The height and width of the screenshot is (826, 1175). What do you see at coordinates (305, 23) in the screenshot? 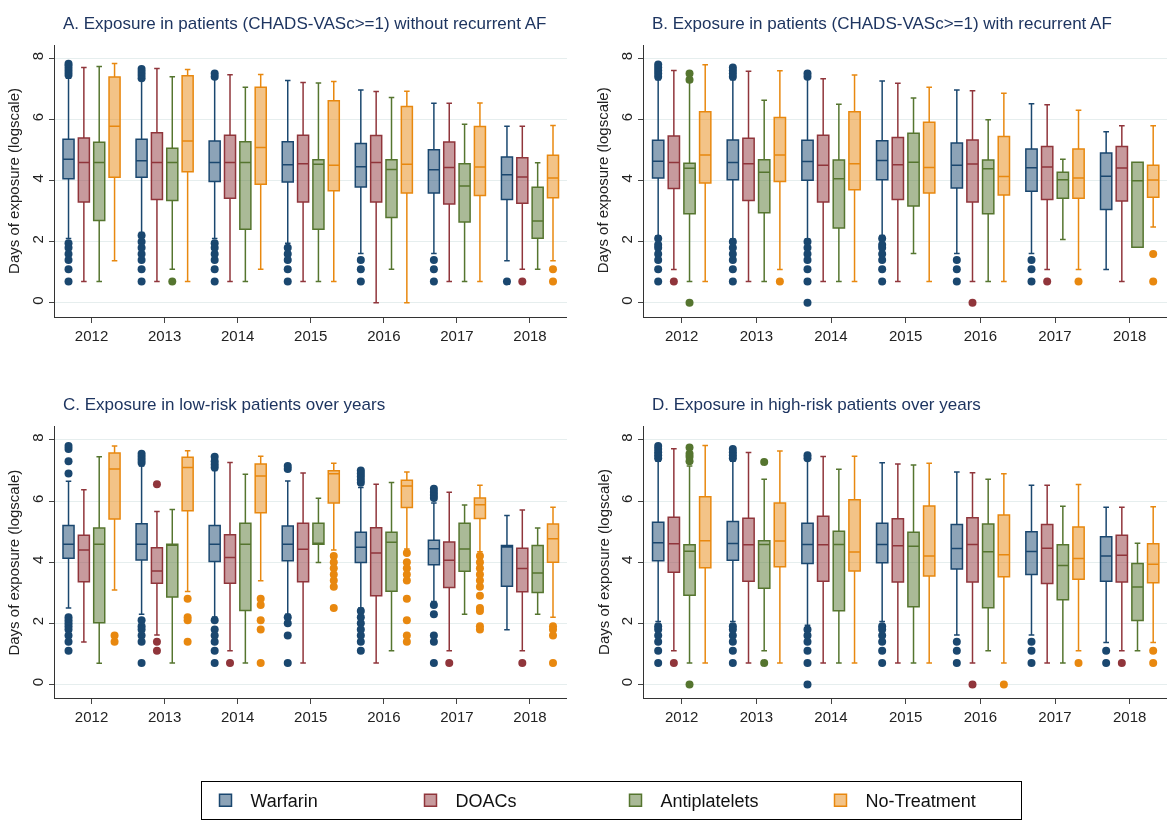
I see `chart-title: A. Exposure in patients (CHADS-VASc>=1) without recurrent AF` at bounding box center [305, 23].